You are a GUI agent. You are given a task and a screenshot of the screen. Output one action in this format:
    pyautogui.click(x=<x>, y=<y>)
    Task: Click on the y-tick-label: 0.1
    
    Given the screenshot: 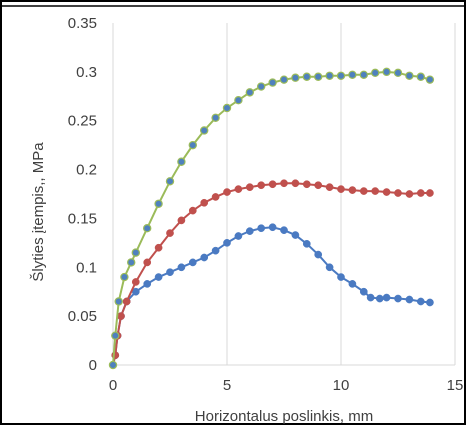 What is the action you would take?
    pyautogui.click(x=86, y=267)
    